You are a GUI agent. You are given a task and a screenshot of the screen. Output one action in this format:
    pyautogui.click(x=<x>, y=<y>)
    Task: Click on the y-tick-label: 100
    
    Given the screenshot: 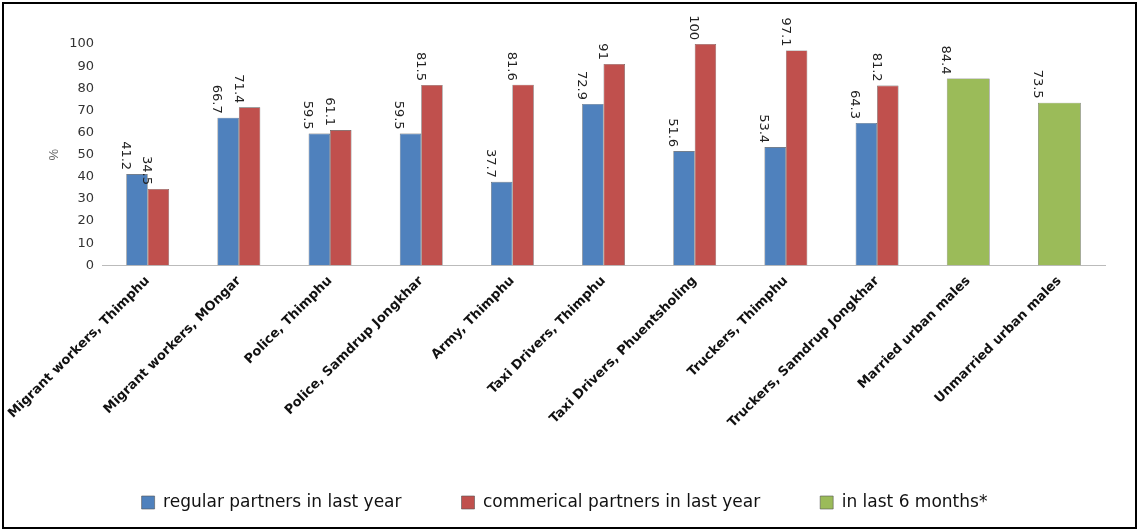 What is the action you would take?
    pyautogui.click(x=82, y=43)
    